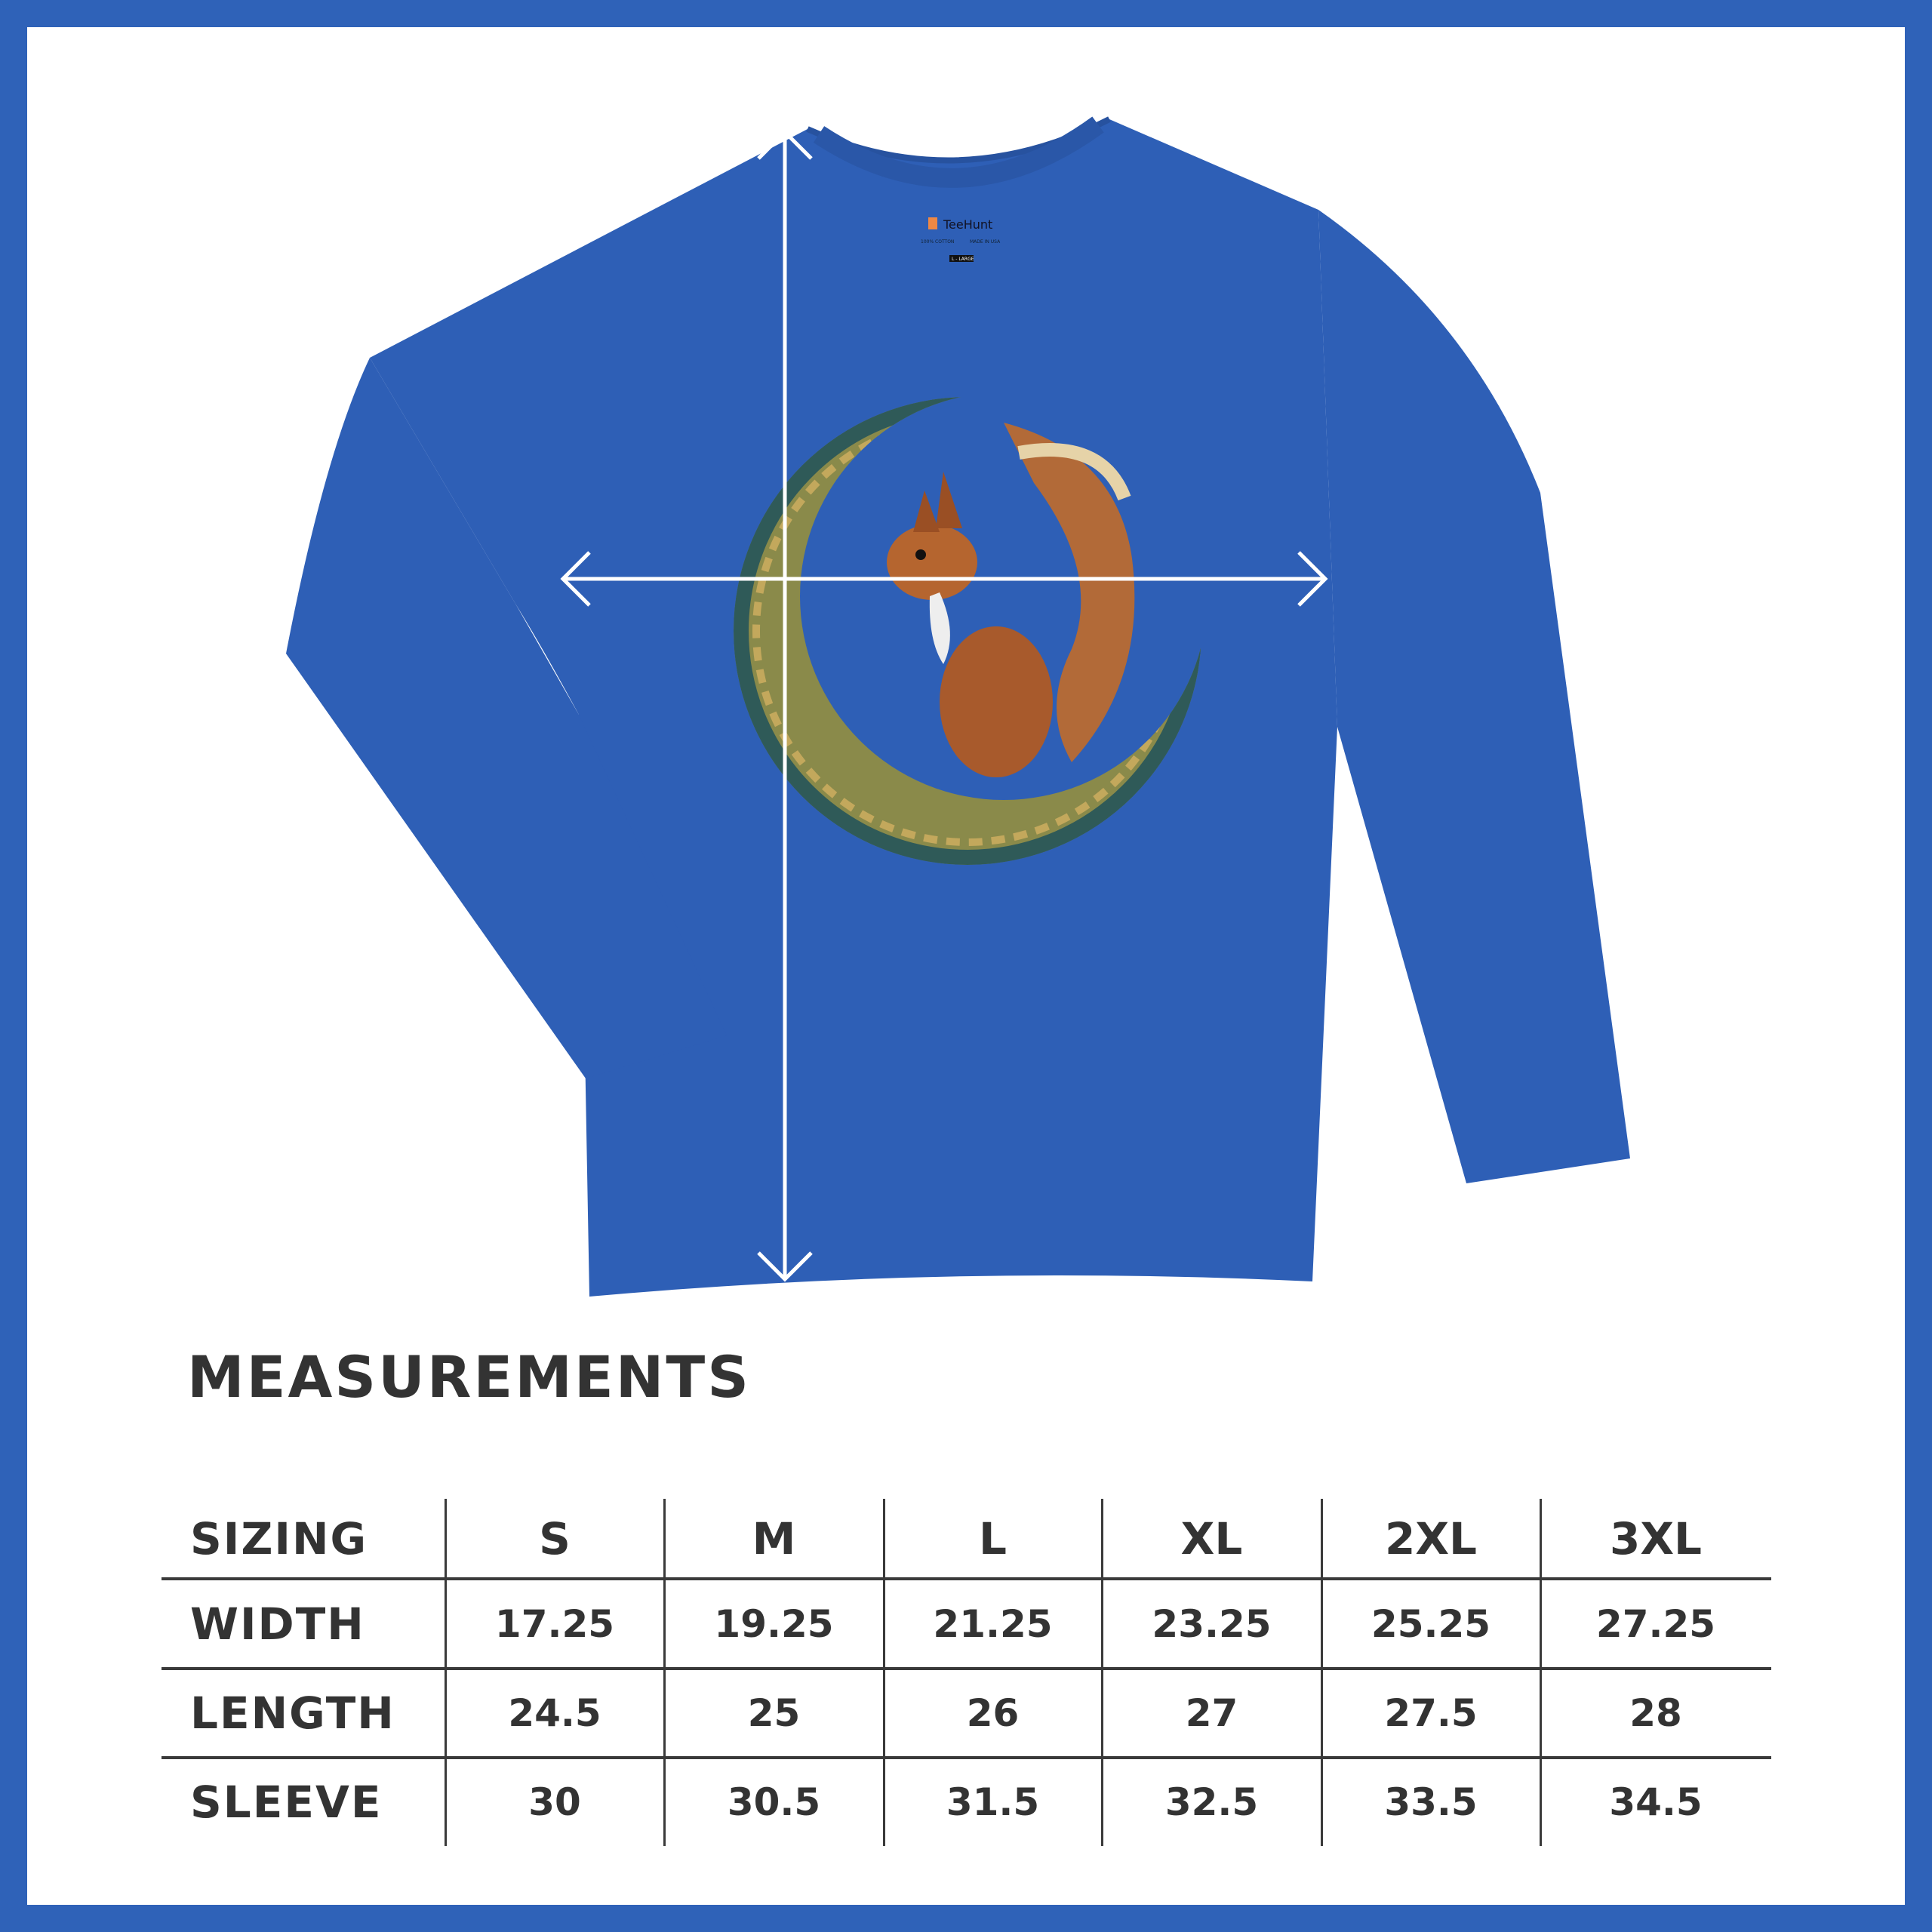 The width and height of the screenshot is (1932, 1932). What do you see at coordinates (1474, 696) in the screenshot?
I see `right-sleeve` at bounding box center [1474, 696].